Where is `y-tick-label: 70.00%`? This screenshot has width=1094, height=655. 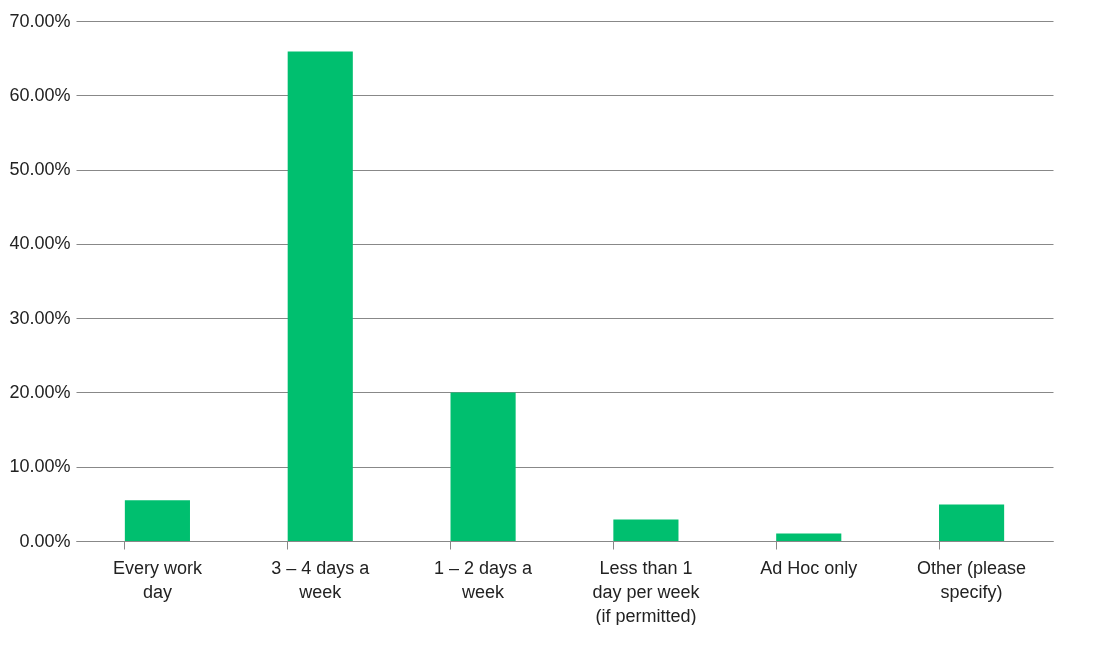 y-tick-label: 70.00% is located at coordinates (40, 20).